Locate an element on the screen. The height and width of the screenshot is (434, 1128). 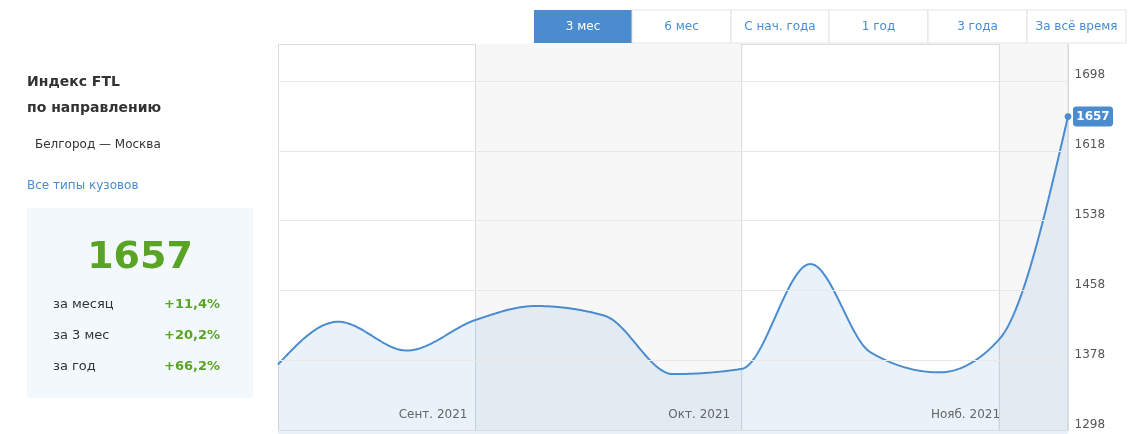
text: за месяц is located at coordinates (83, 303).